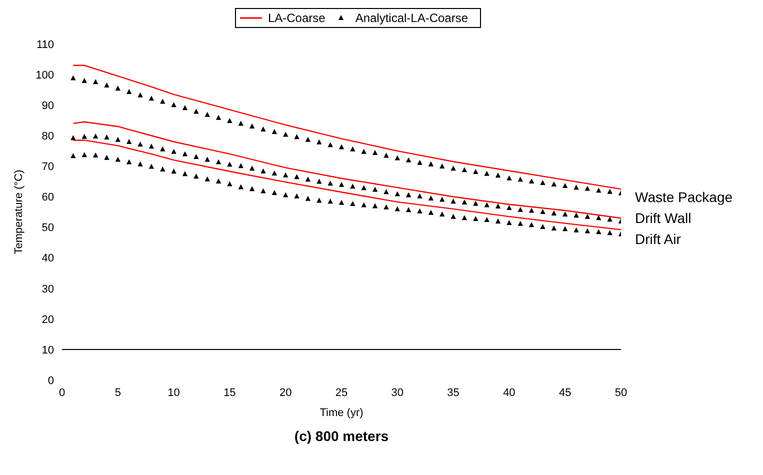 This screenshot has width=763, height=475. Describe the element at coordinates (45, 75) in the screenshot. I see `y-tick-label: 100` at that location.